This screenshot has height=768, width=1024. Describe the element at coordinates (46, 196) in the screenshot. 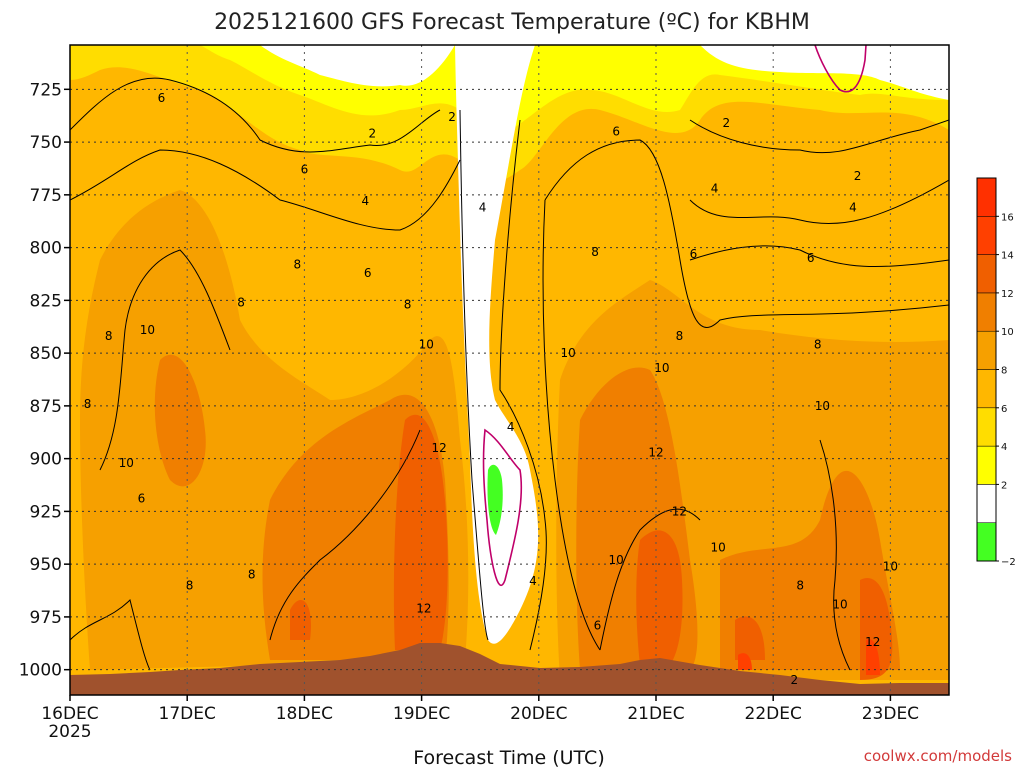

I see `y-tick-label: 775` at that location.